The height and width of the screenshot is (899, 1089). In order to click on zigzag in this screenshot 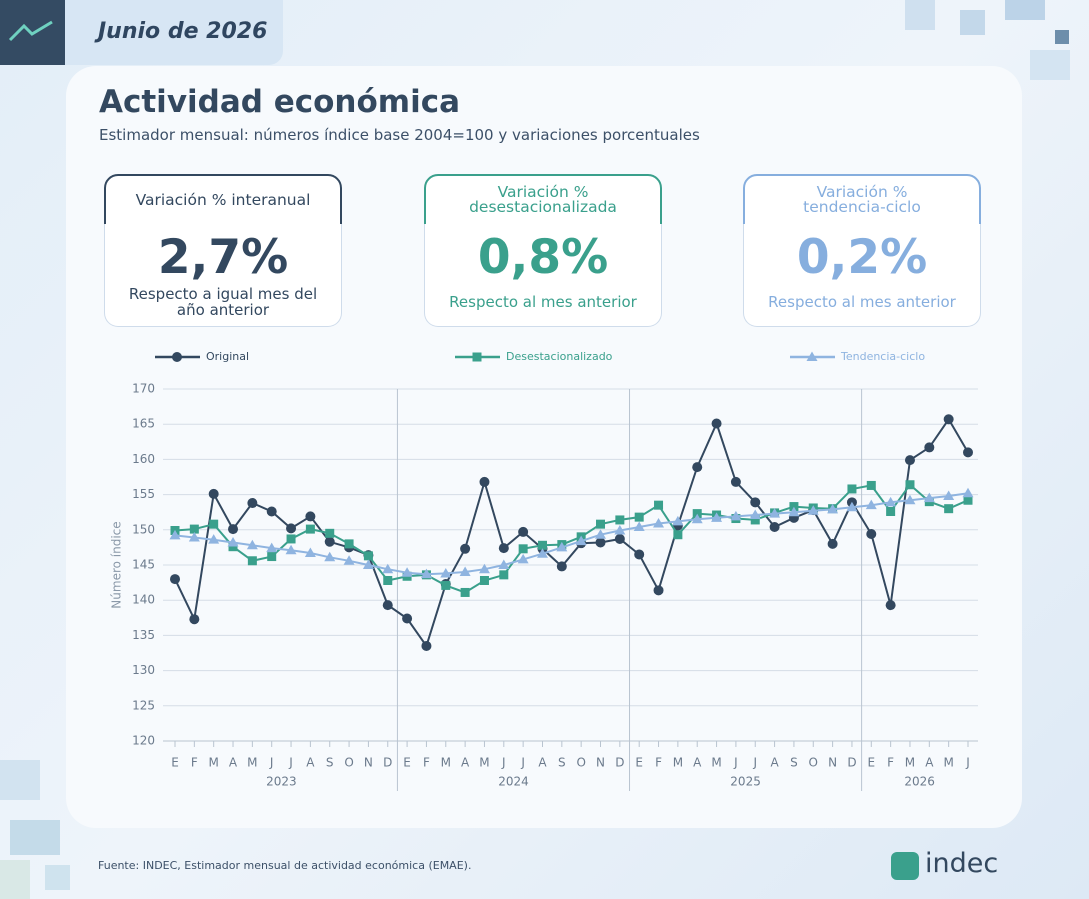, I will do `click(30, 31)`.